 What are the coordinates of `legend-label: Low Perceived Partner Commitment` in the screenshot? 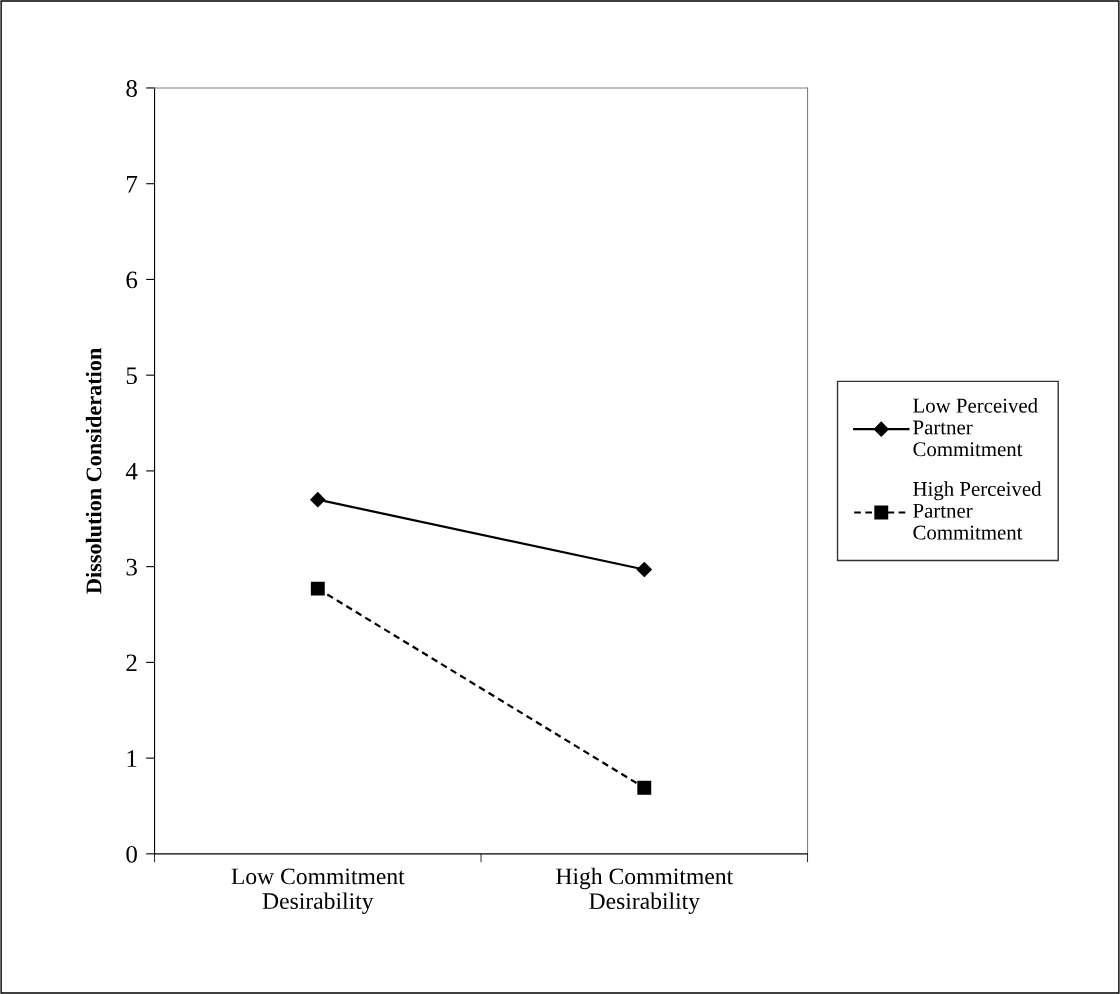 It's located at (975, 427).